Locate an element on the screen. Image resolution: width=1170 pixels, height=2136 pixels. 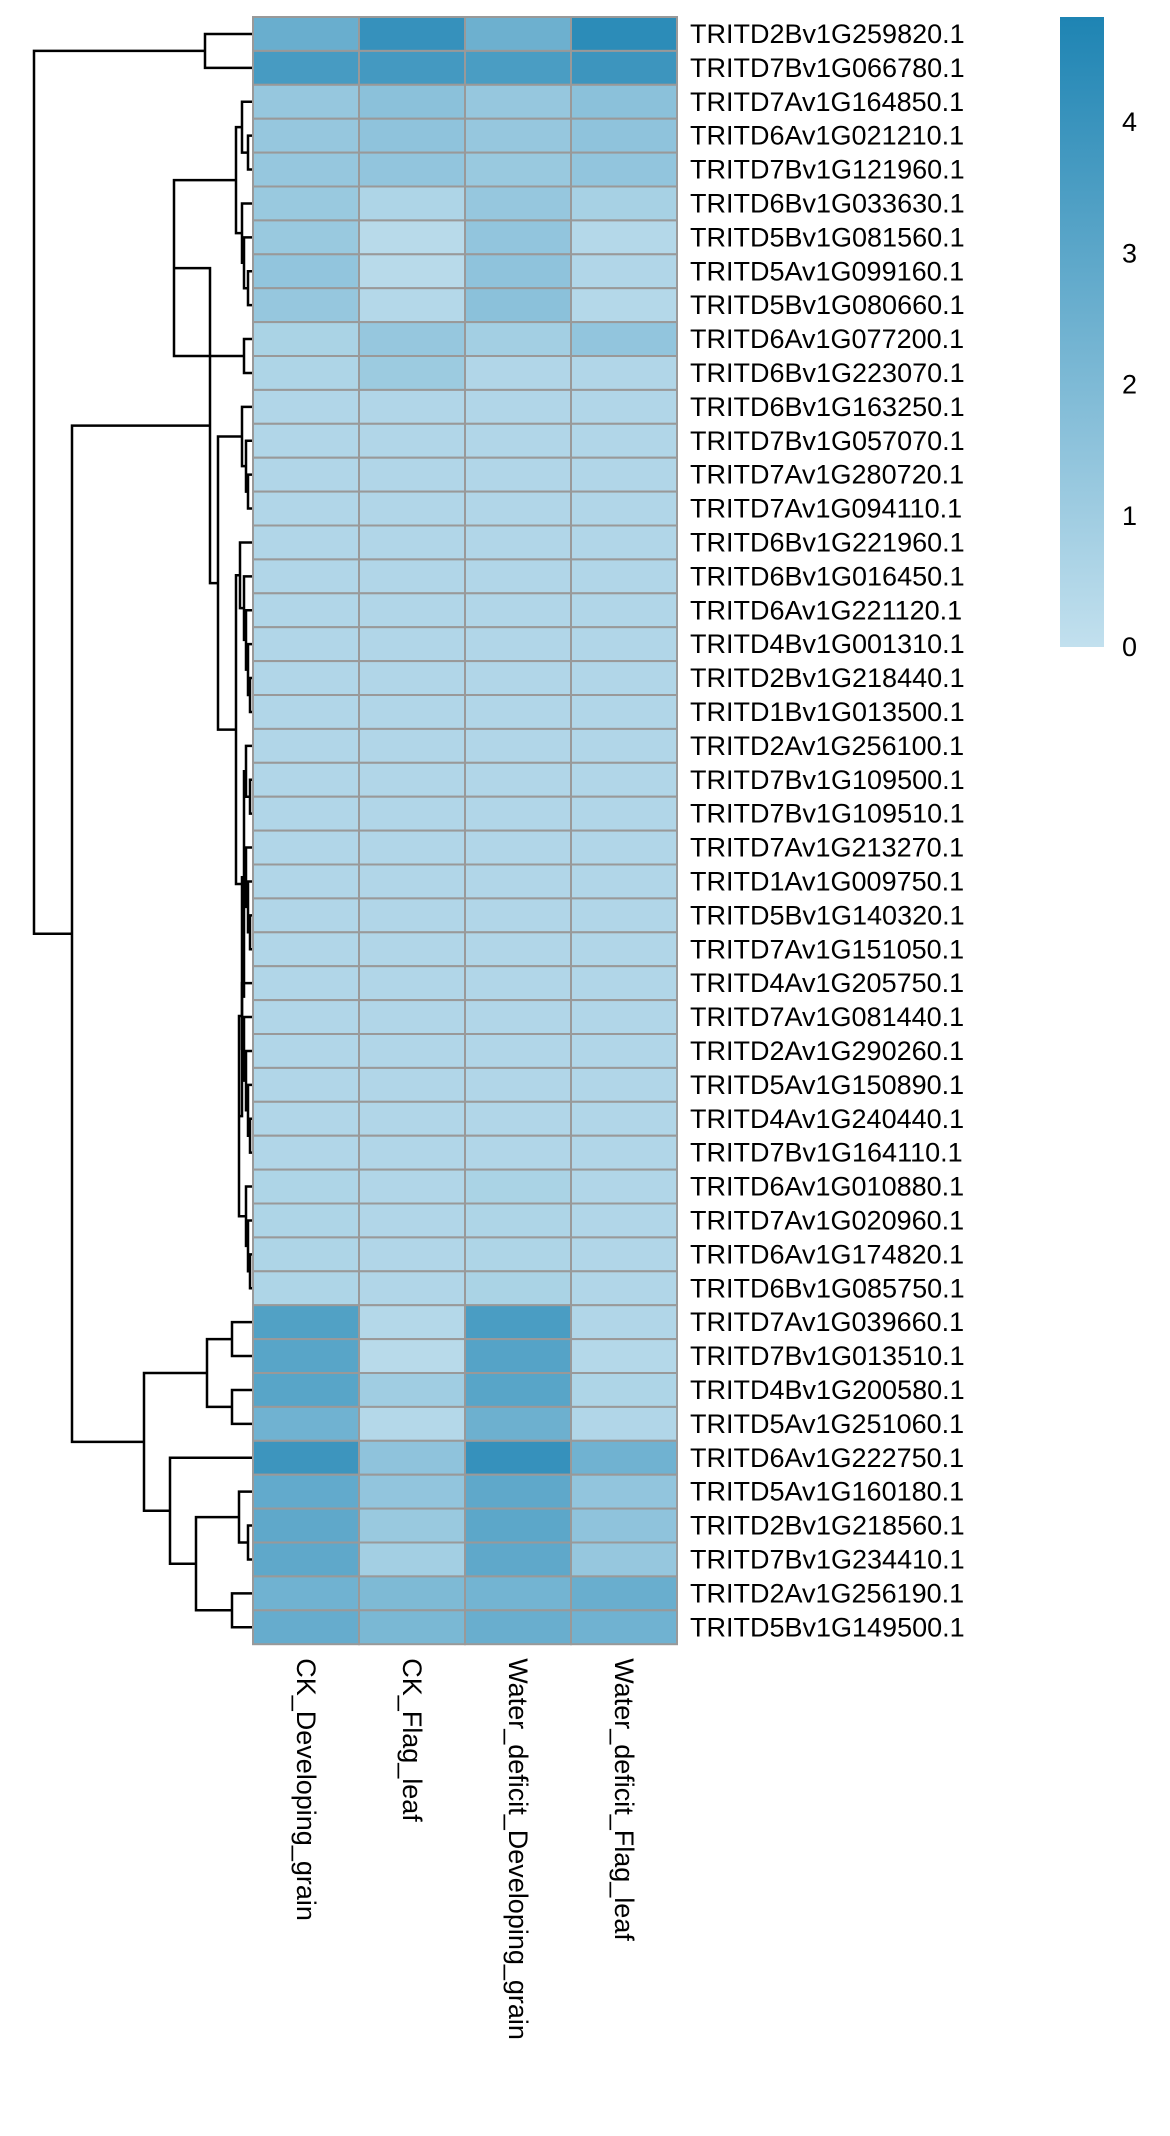
row-label: TRITD4Bv1G001310.1 is located at coordinates (827, 644).